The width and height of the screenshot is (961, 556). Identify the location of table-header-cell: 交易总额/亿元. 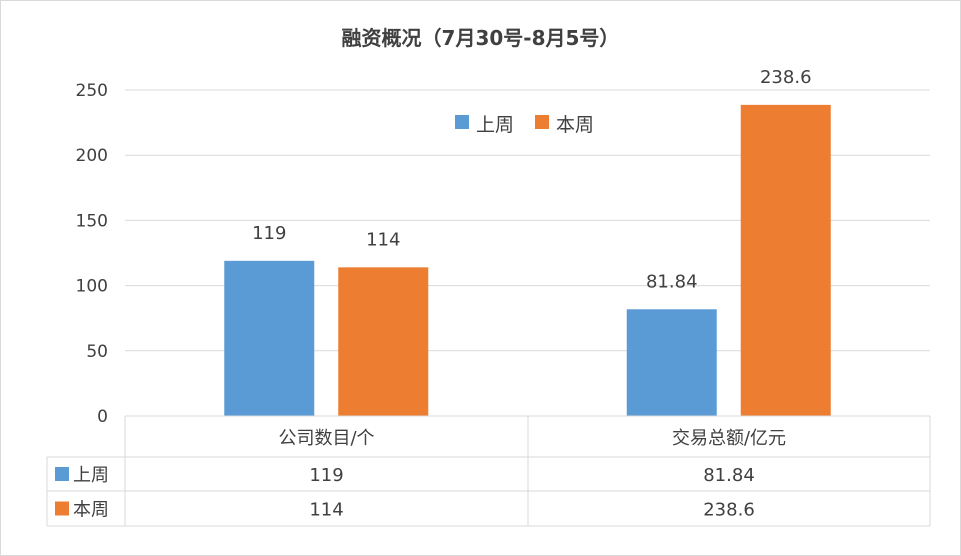
(729, 438).